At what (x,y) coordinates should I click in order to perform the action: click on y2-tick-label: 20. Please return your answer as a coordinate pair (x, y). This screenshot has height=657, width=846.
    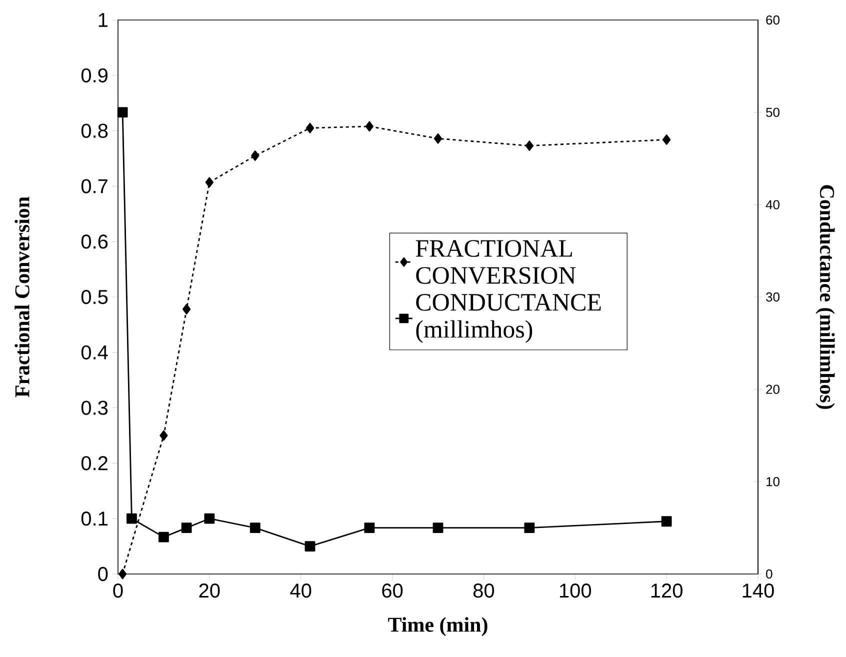
    Looking at the image, I should click on (773, 389).